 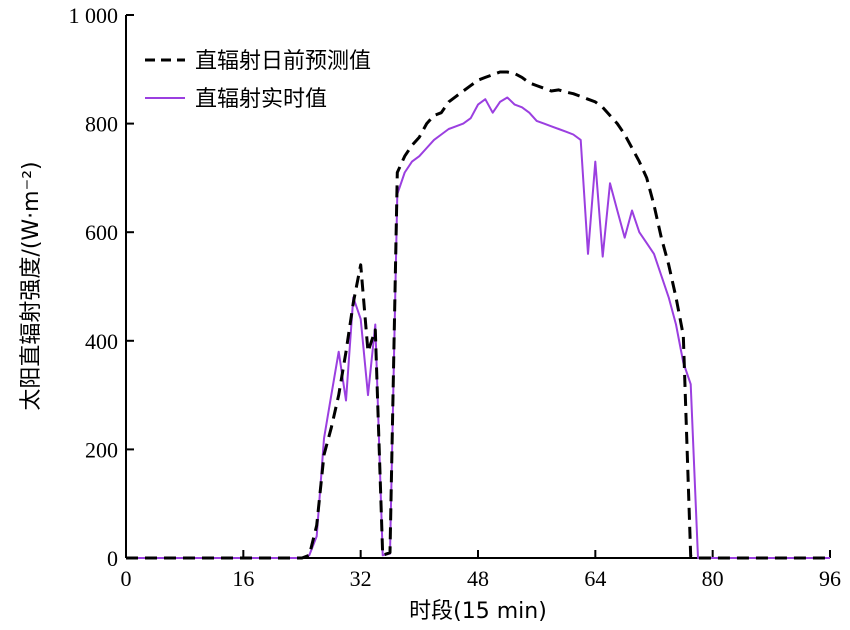 What do you see at coordinates (478, 611) in the screenshot?
I see `x-axis-title: 时段(15 min)` at bounding box center [478, 611].